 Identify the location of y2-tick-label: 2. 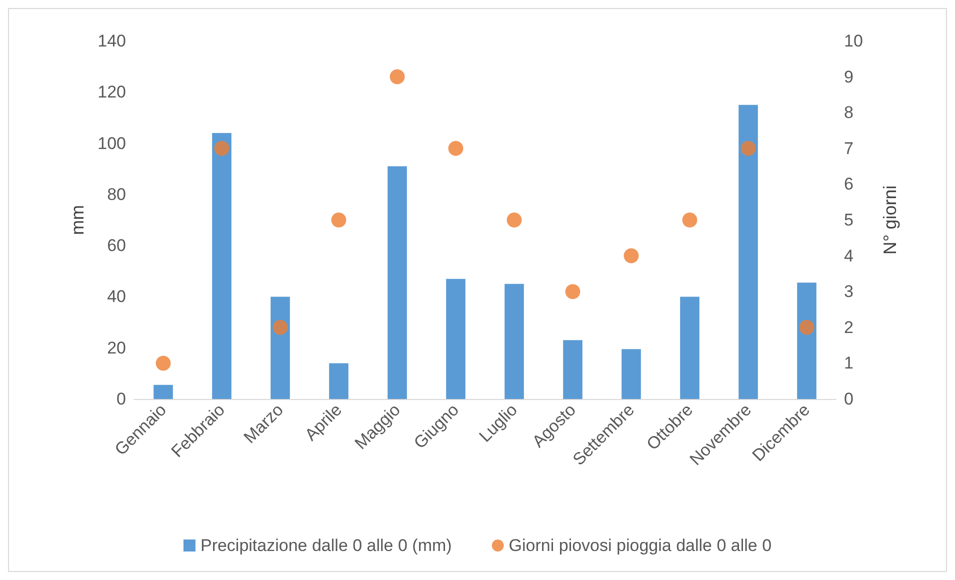
(849, 327).